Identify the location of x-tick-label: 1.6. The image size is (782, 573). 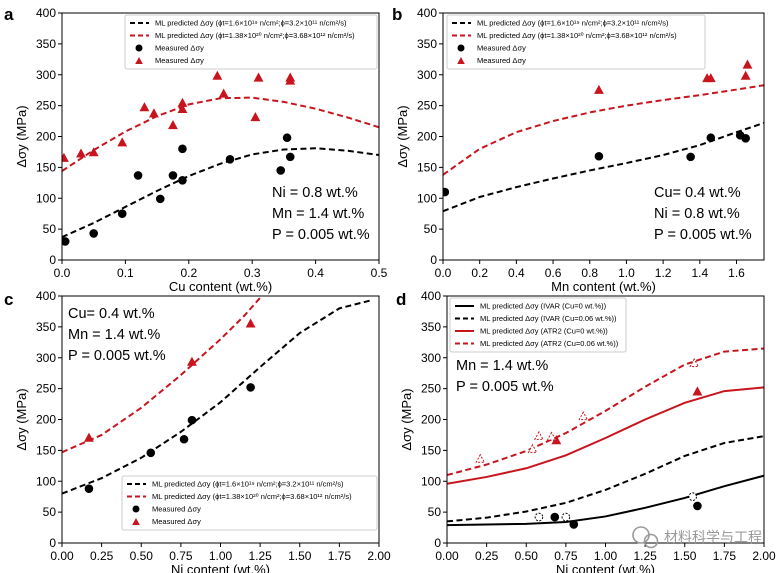
(736, 273).